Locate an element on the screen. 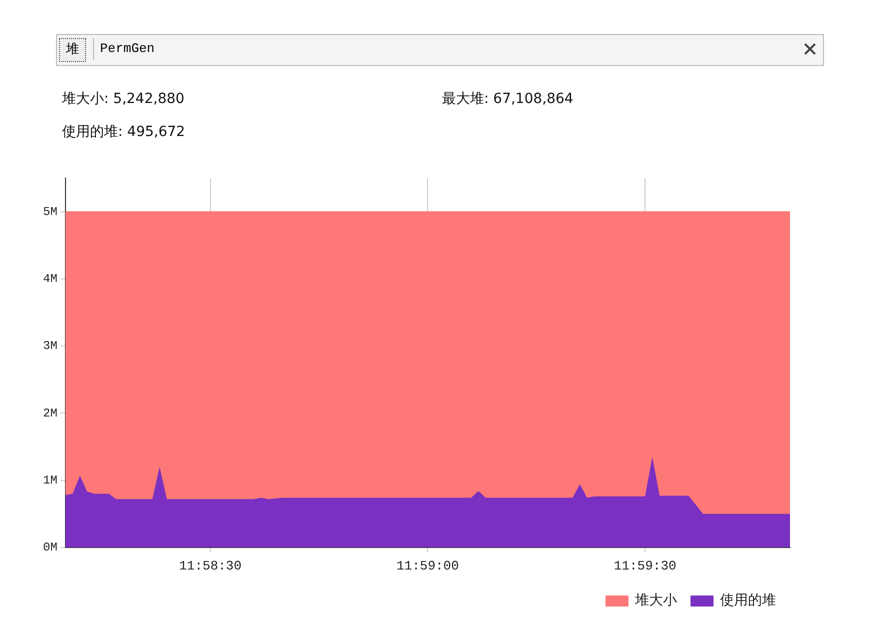 Image resolution: width=893 pixels, height=628 pixels. text: 堆大小: 5,242,880 is located at coordinates (123, 99).